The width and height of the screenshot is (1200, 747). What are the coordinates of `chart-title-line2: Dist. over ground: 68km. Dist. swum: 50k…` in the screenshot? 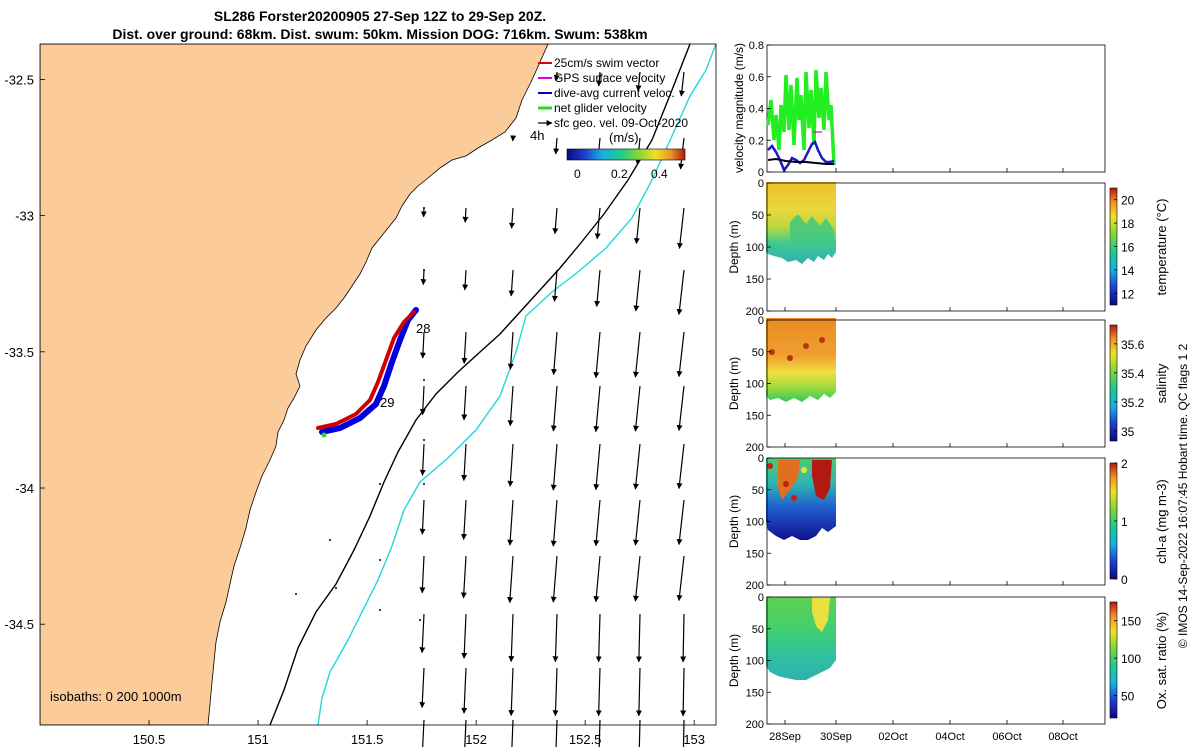 It's located at (380, 34).